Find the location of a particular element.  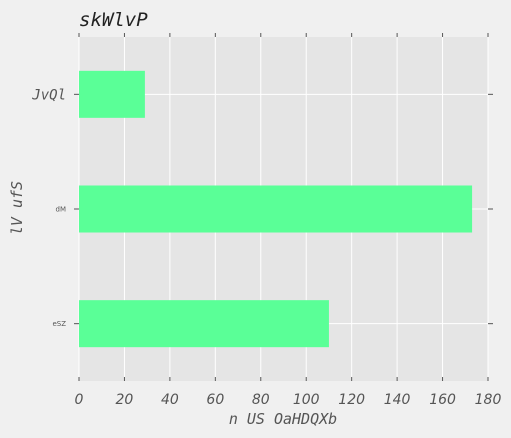

bar-dm is located at coordinates (276, 209).